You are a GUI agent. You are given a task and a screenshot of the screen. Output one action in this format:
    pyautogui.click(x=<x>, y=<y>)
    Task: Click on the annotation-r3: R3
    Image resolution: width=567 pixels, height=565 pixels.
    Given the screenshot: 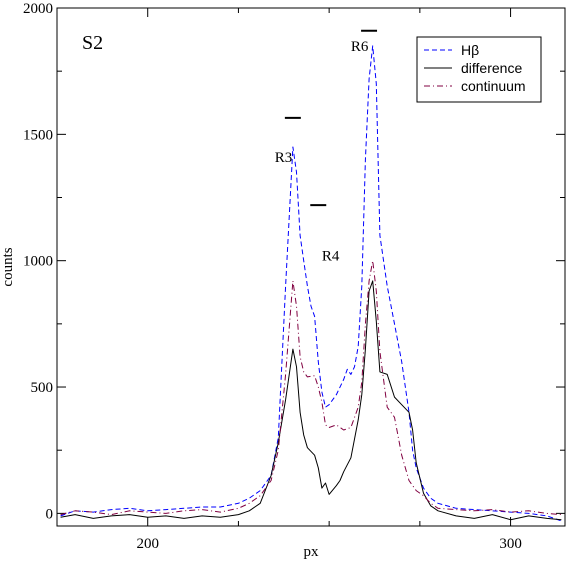 What is the action you would take?
    pyautogui.click(x=284, y=158)
    